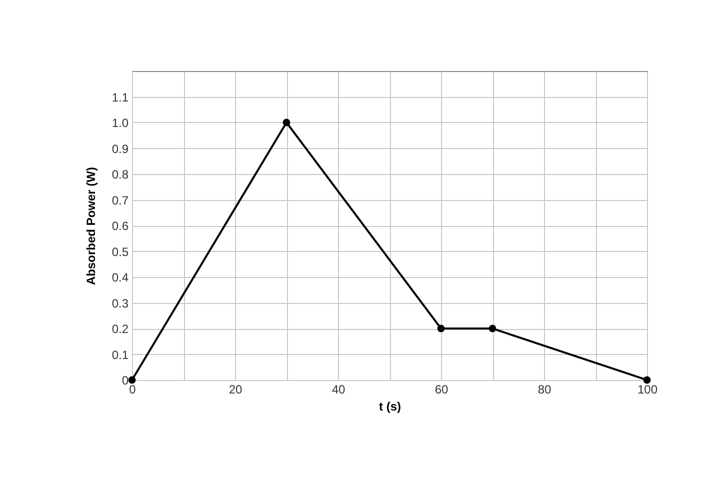 This screenshot has width=724, height=482. What do you see at coordinates (120, 251) in the screenshot?
I see `y-tick-label: 0.5` at bounding box center [120, 251].